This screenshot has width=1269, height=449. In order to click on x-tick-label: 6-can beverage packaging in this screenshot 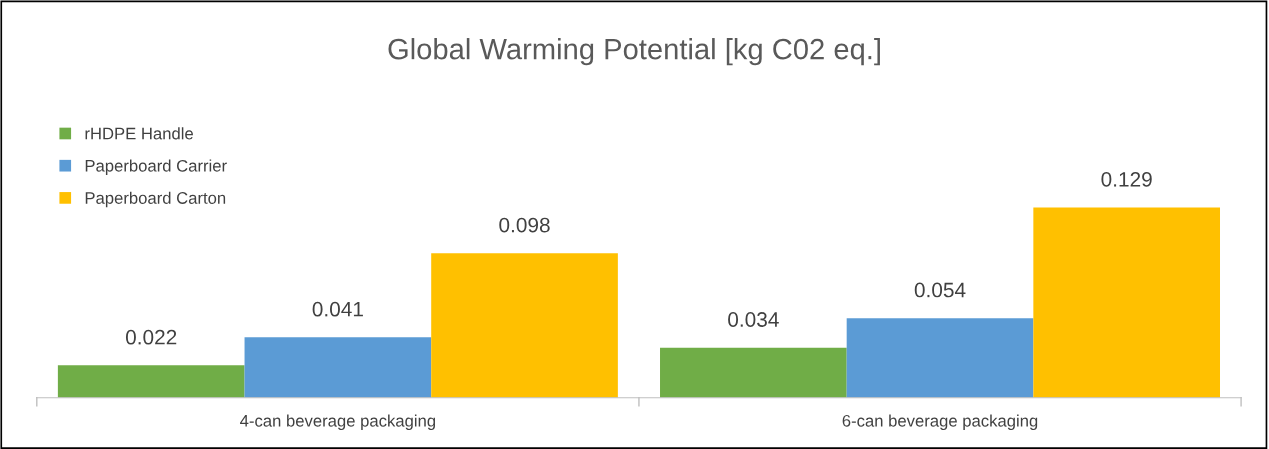, I will do `click(940, 422)`.